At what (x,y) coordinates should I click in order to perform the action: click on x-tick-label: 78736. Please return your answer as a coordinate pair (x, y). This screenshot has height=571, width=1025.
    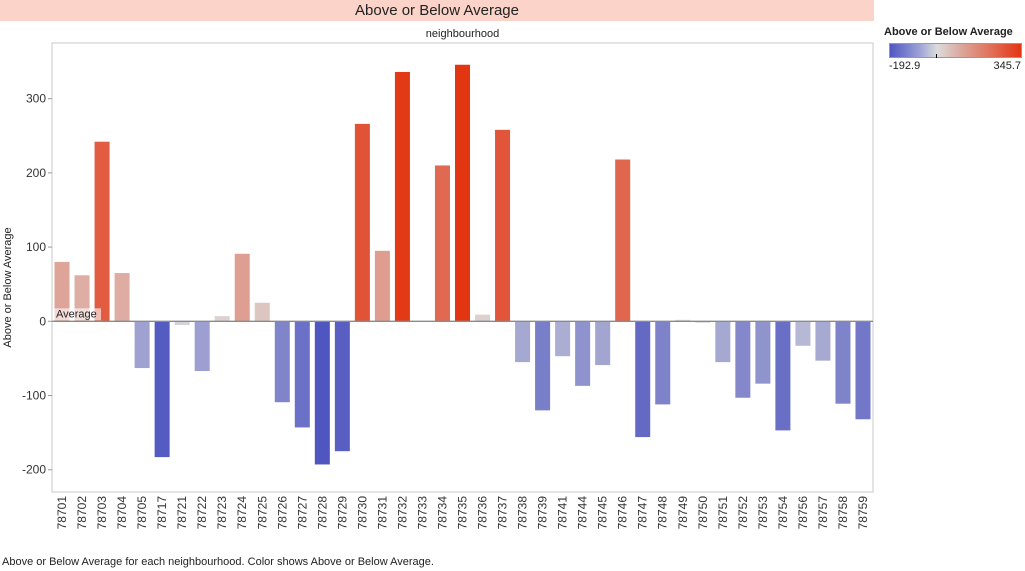
    Looking at the image, I should click on (483, 513).